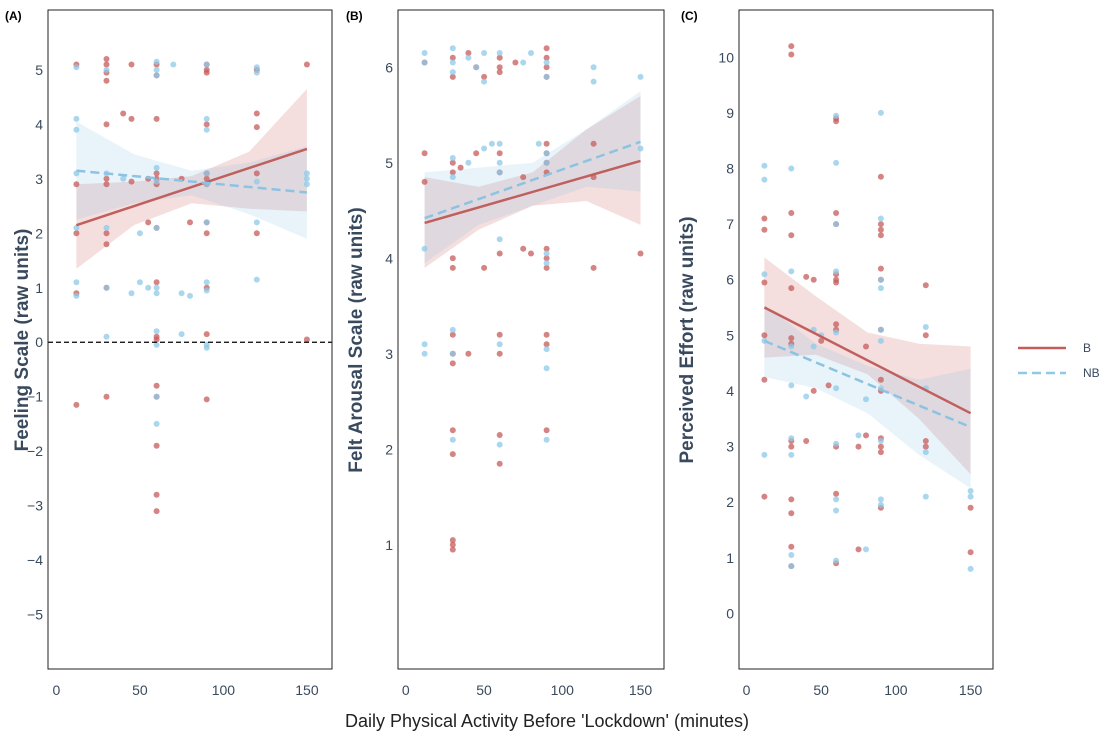 This screenshot has height=740, width=1105. Describe the element at coordinates (356, 339) in the screenshot. I see `panel-b-ylabel: Felt Arousal Scale (raw units)` at that location.